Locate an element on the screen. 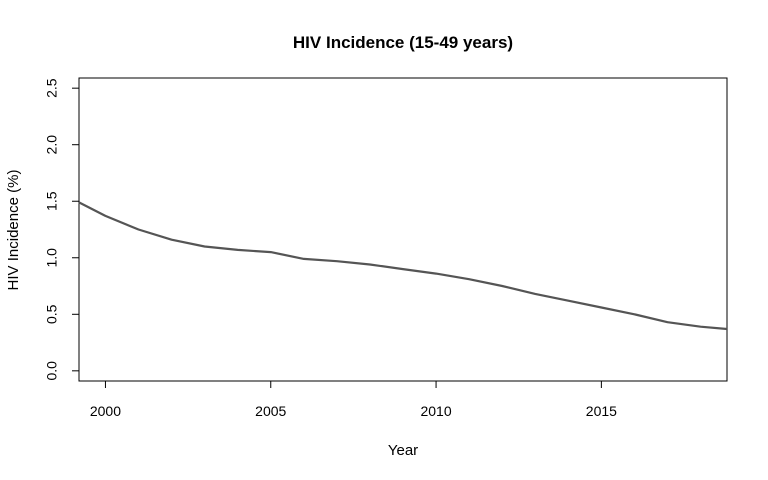 This screenshot has height=480, width=768. y-tick-label: 1.5 is located at coordinates (52, 201).